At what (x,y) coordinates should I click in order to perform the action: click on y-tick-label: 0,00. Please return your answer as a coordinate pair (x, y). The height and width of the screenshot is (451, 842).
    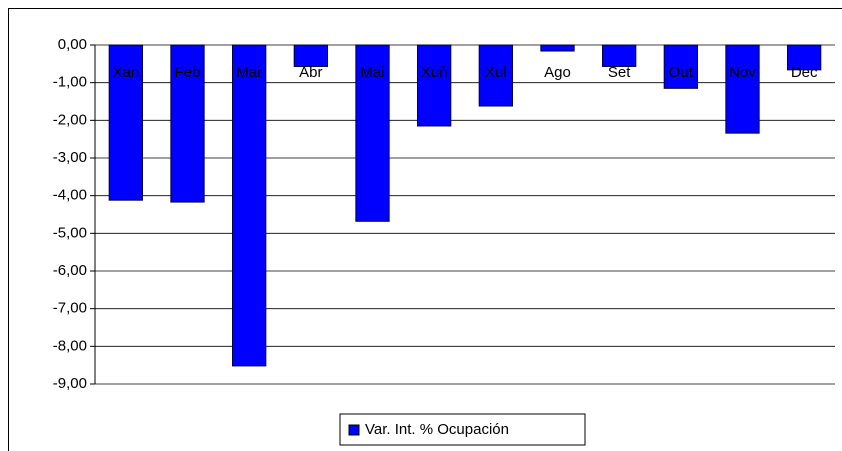
    Looking at the image, I should click on (72, 44).